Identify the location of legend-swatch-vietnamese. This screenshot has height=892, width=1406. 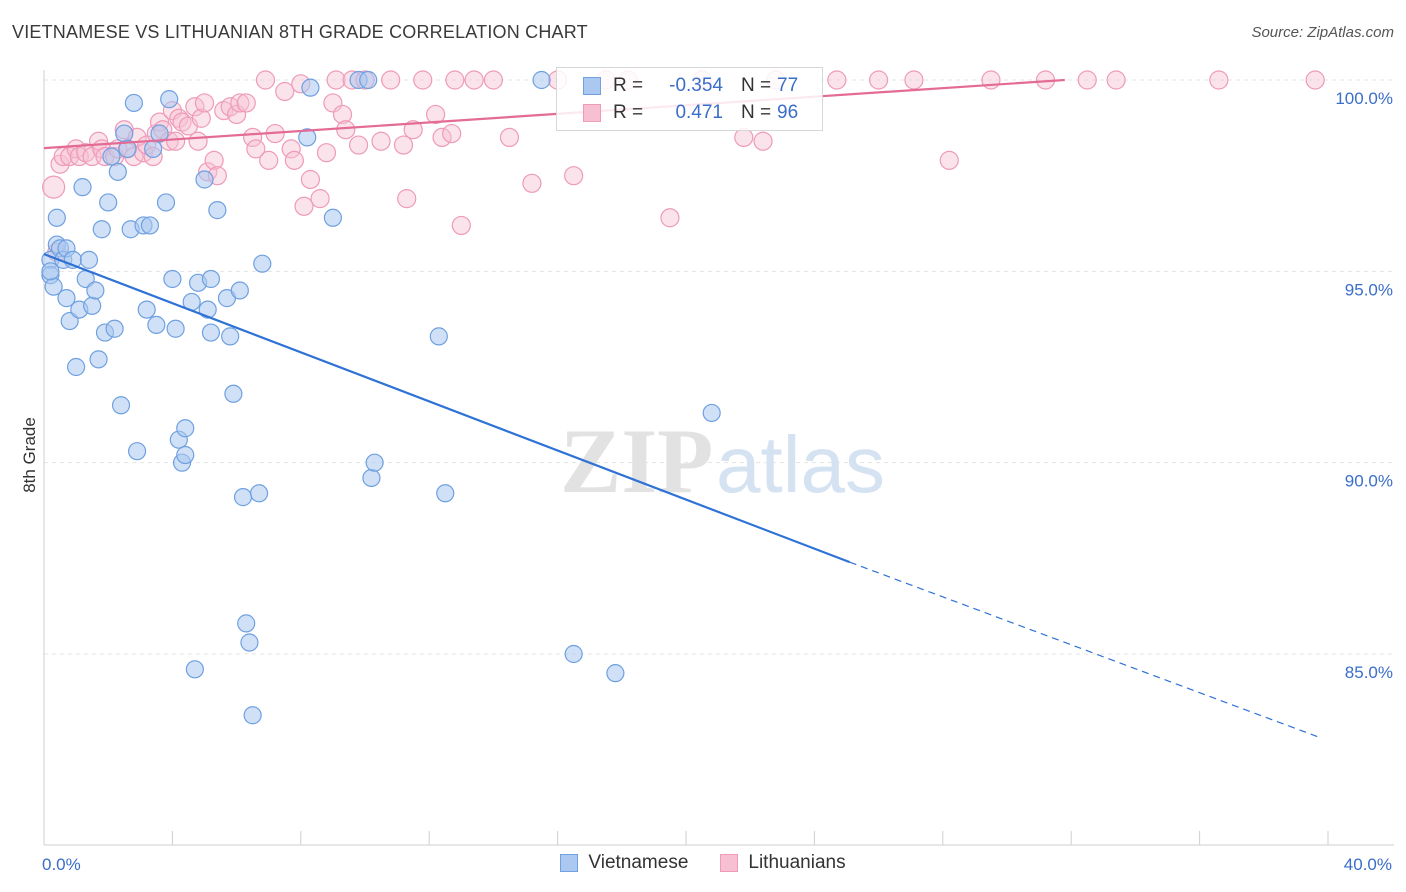
(592, 86).